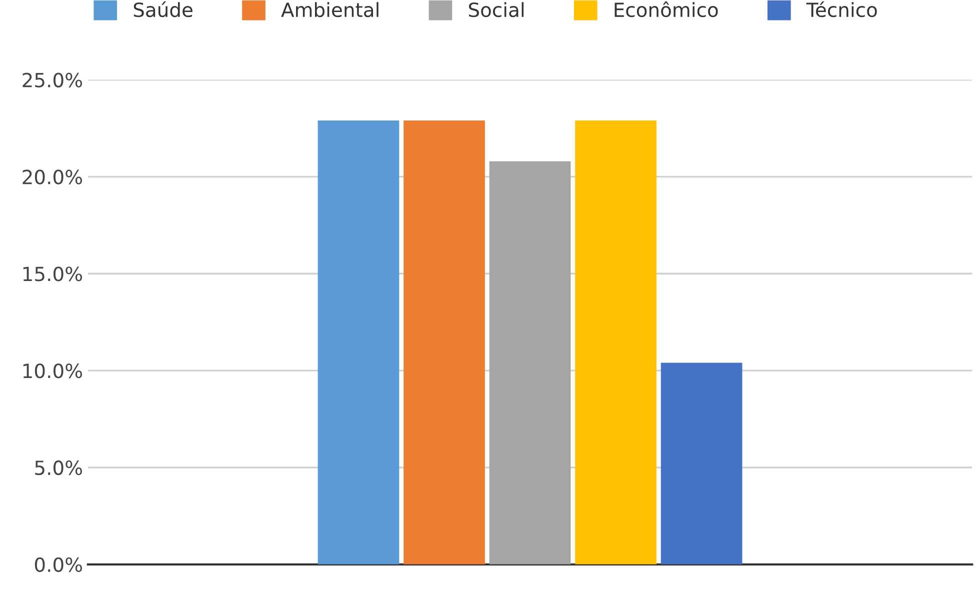  I want to click on y-tick-label: 25.0%, so click(52, 80).